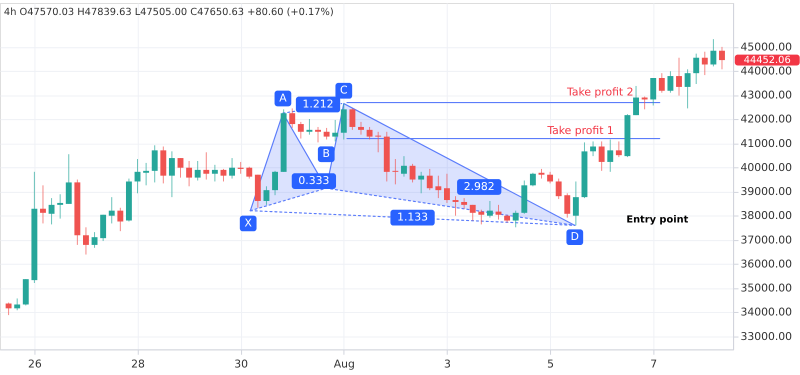 This screenshot has height=375, width=800. Describe the element at coordinates (766, 191) in the screenshot. I see `y-tick-label: 39000.00` at that location.